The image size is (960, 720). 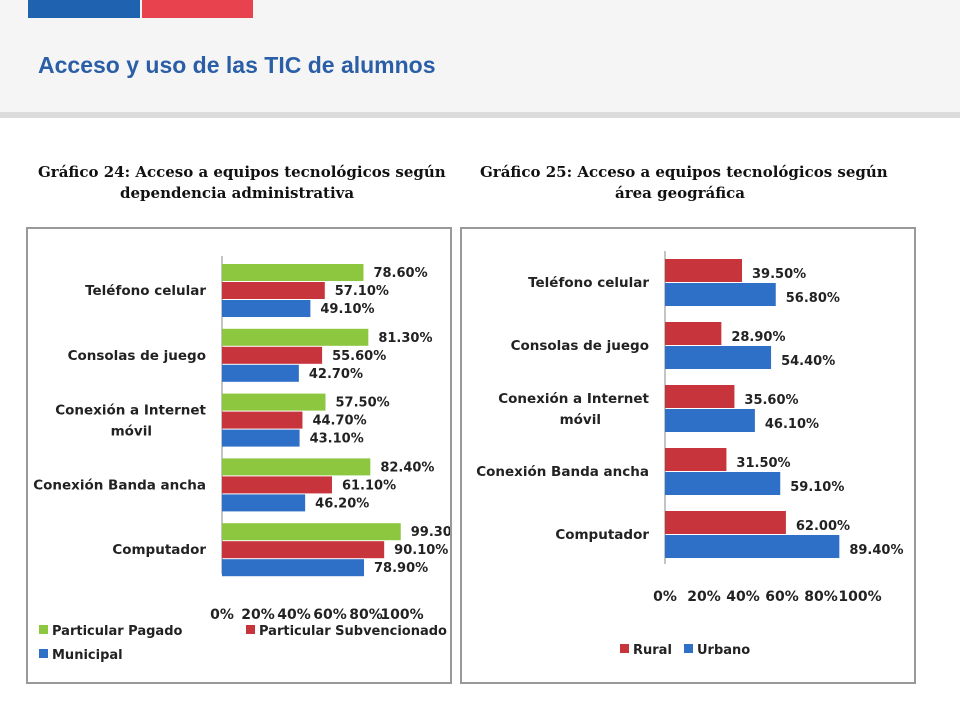 I want to click on chart-25-x-tick-label: 40%, so click(x=743, y=597).